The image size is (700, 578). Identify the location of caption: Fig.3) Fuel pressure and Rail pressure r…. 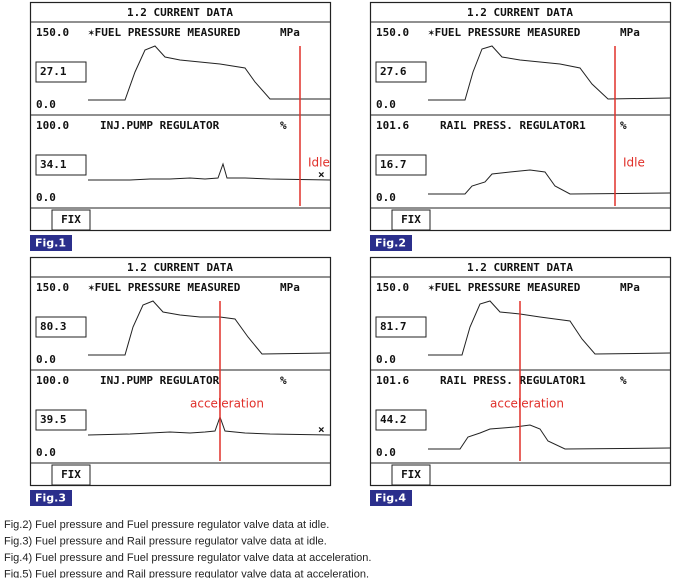
(165, 541).